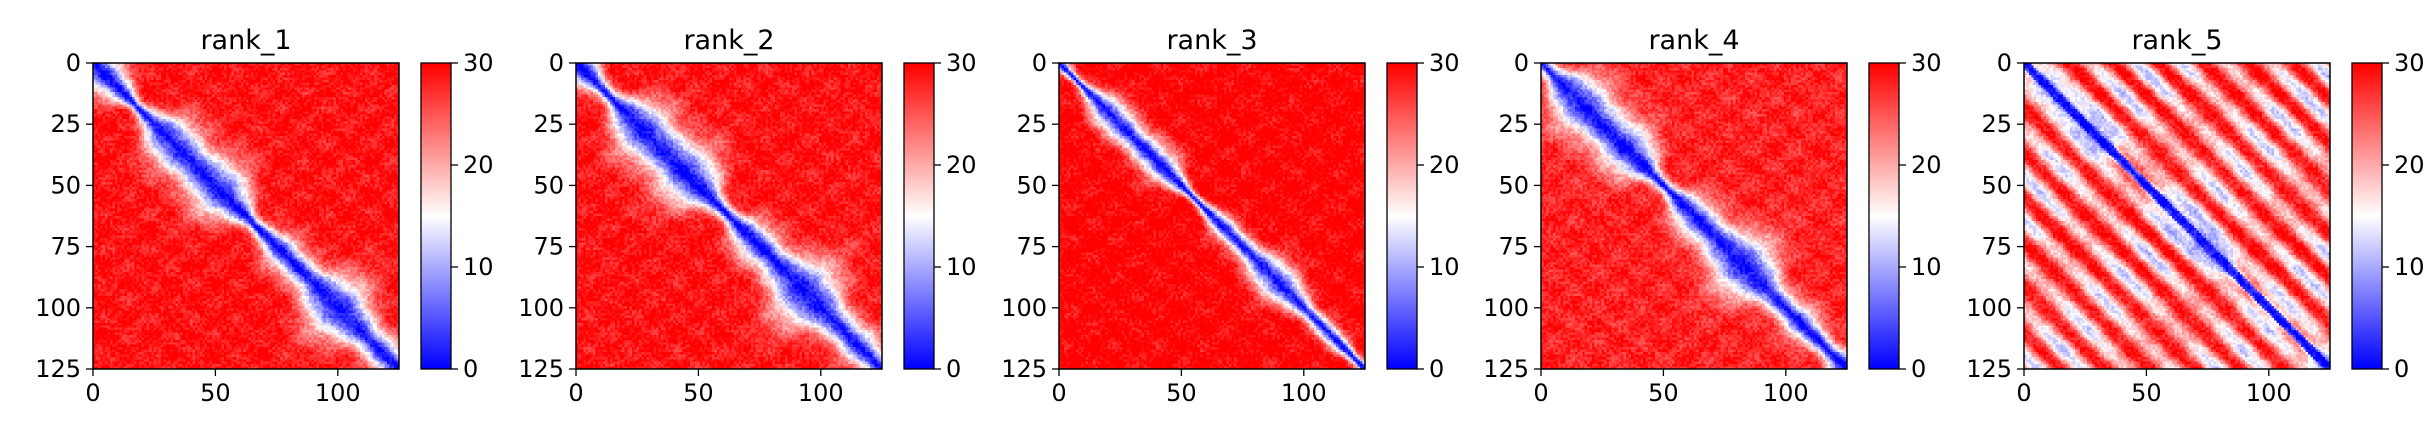  What do you see at coordinates (245, 40) in the screenshot?
I see `panel-title: rank_1` at bounding box center [245, 40].